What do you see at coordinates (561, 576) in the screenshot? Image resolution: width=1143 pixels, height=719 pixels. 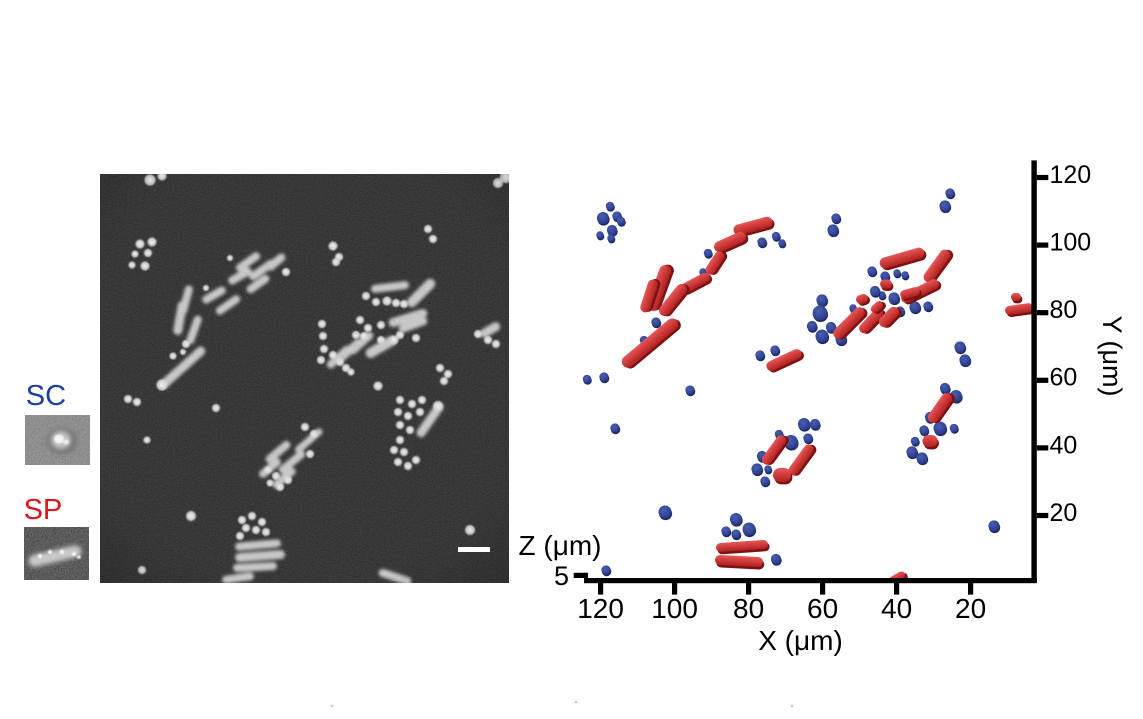 I see `svg-text: 5` at bounding box center [561, 576].